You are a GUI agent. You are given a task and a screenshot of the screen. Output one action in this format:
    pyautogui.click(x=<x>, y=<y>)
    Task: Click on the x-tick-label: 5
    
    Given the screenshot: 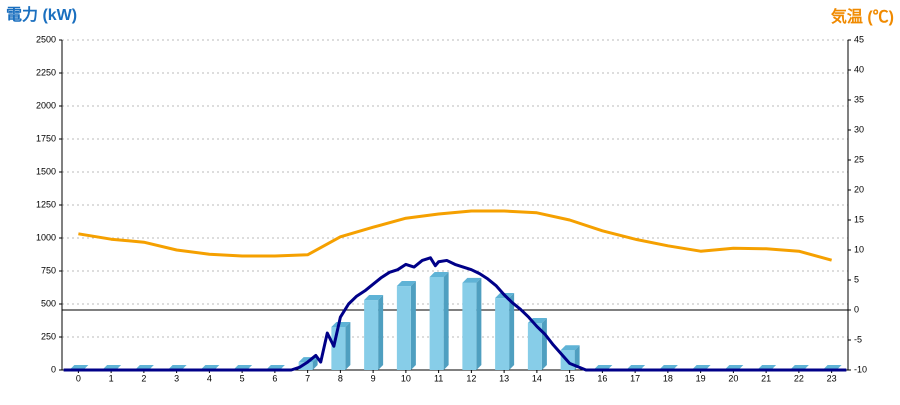 What is the action you would take?
    pyautogui.click(x=242, y=378)
    